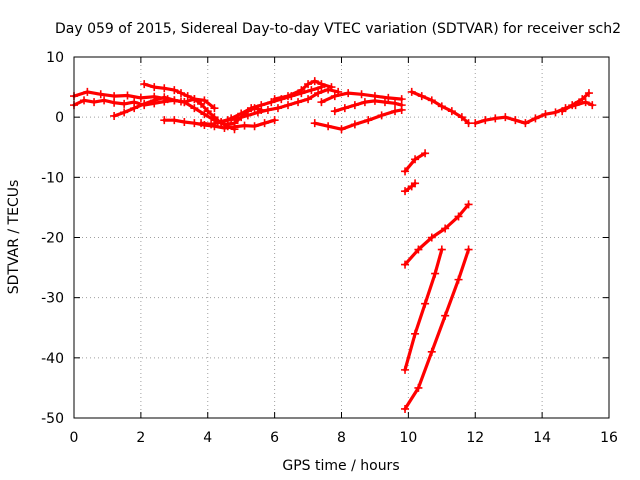  Describe the element at coordinates (52, 359) in the screenshot. I see `y-tick-label: -40` at that location.